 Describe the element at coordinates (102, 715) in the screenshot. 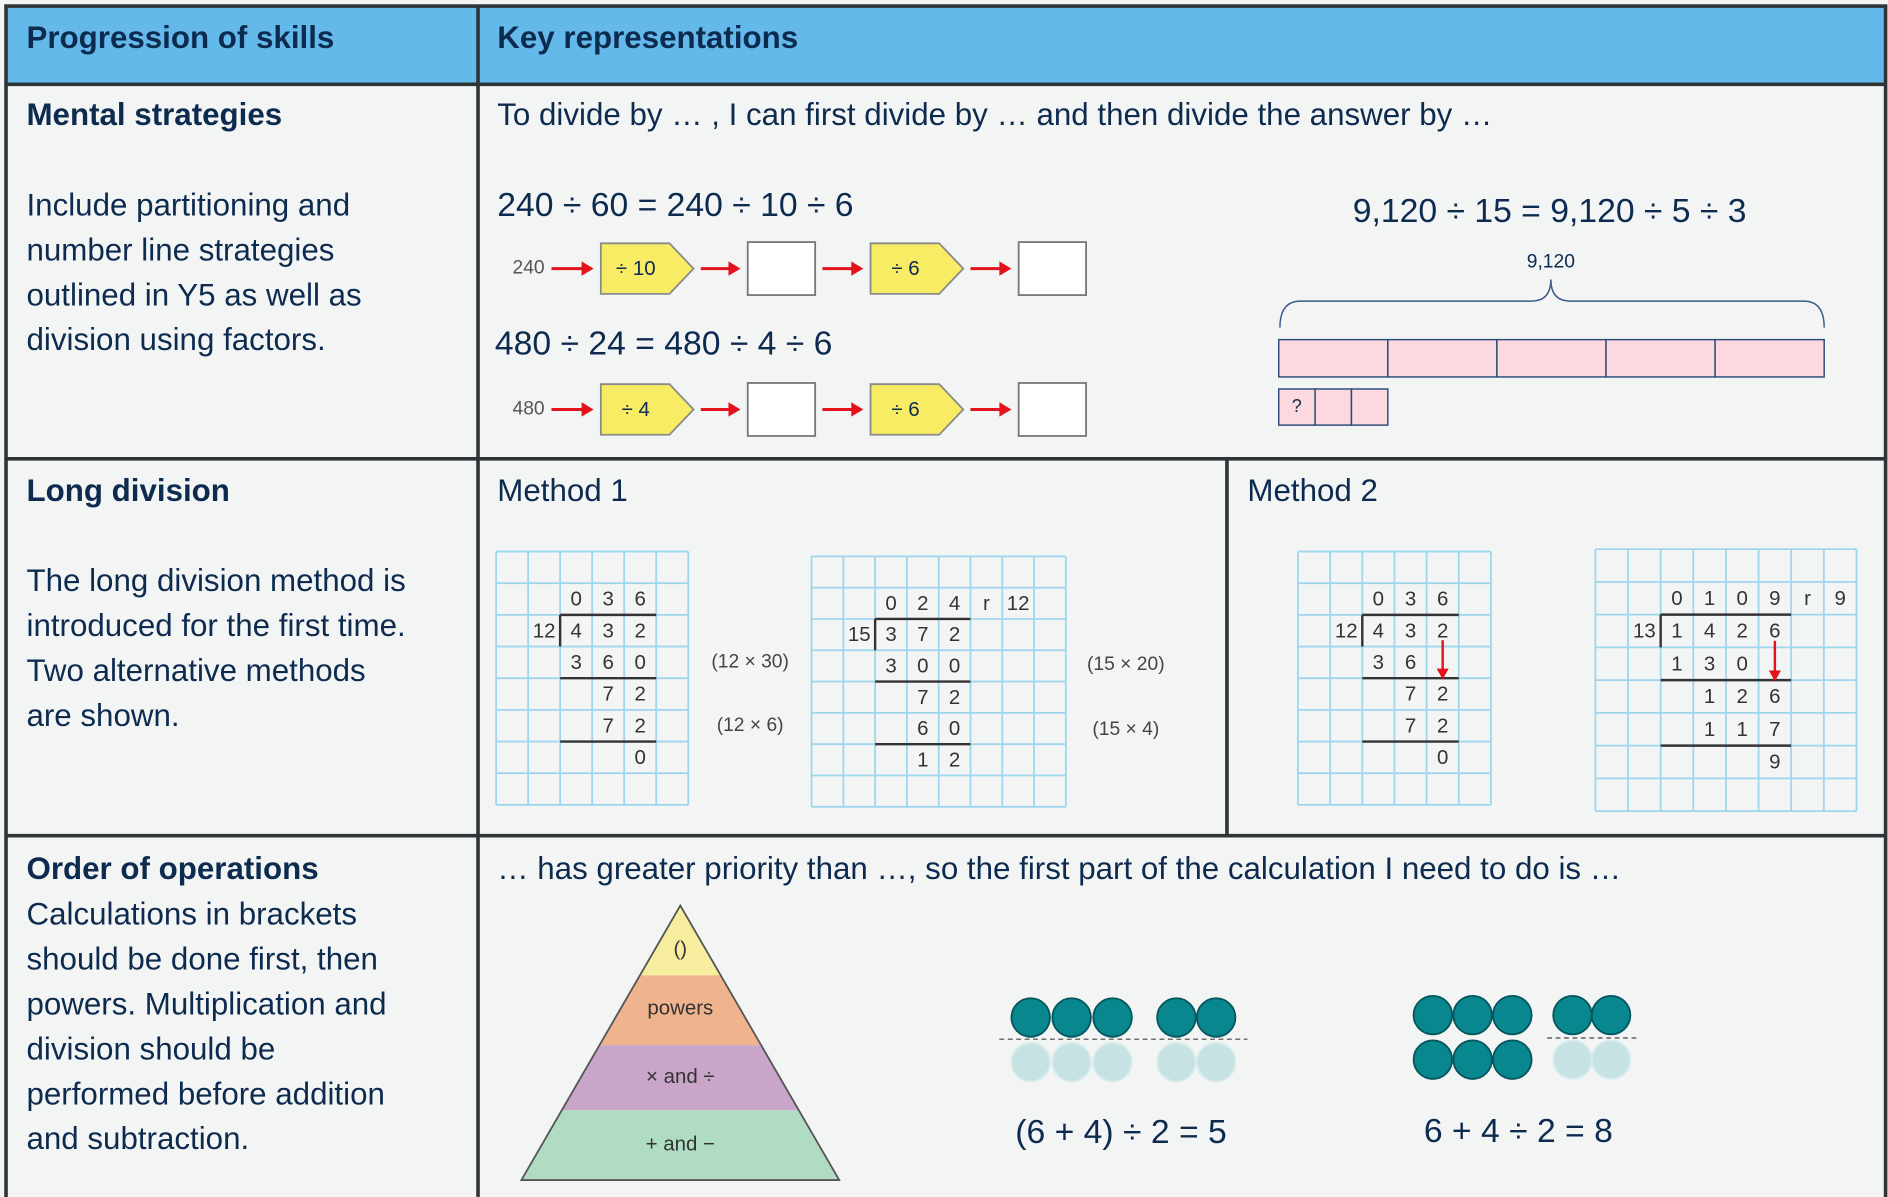

I see `row-description: are shown.` at that location.